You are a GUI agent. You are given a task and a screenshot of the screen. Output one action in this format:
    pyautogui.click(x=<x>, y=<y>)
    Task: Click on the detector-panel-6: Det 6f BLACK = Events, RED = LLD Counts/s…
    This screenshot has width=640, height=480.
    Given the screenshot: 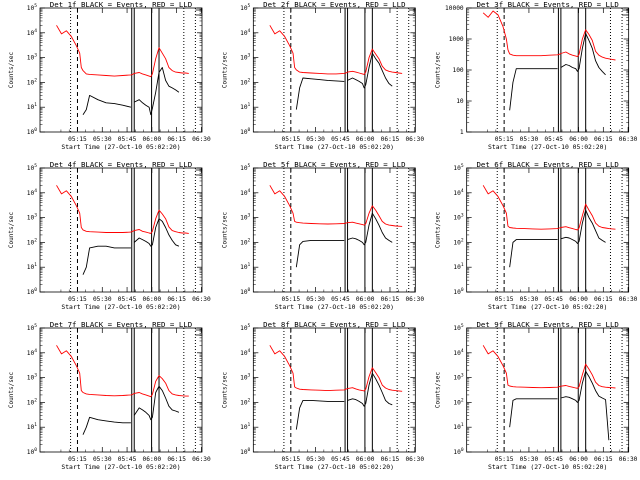 What is the action you would take?
    pyautogui.click(x=536, y=235)
    